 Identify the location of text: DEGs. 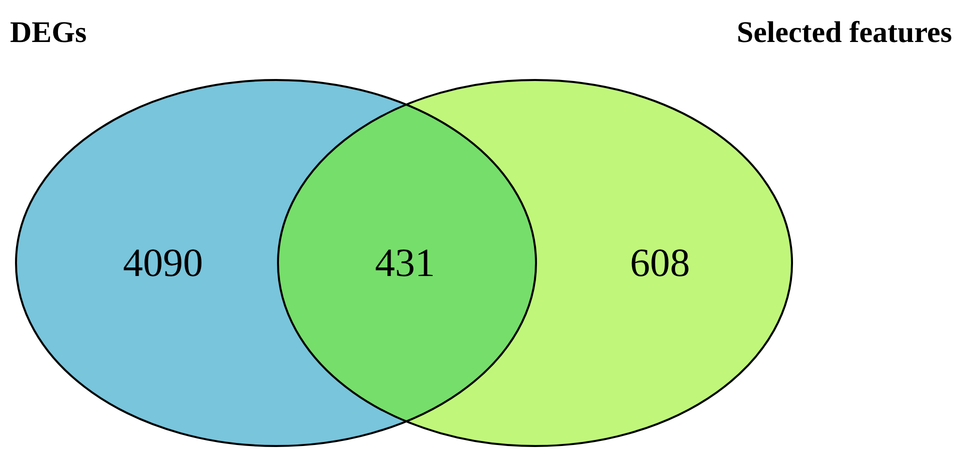
(48, 32).